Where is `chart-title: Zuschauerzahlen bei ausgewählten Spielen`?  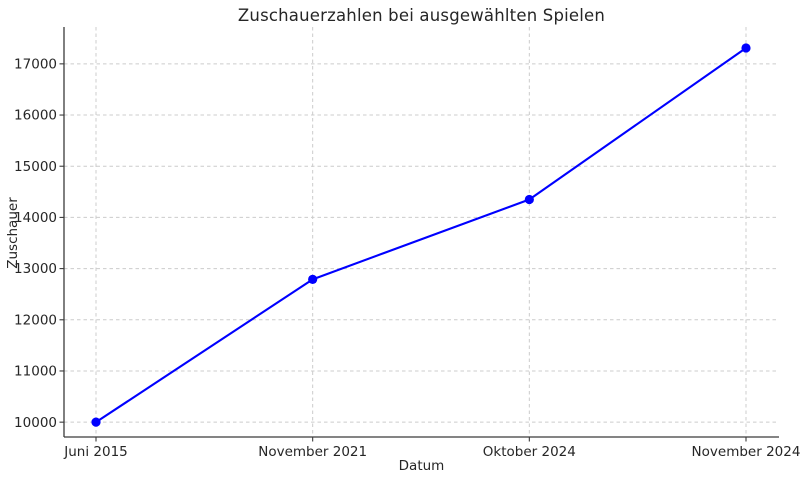 chart-title: Zuschauerzahlen bei ausgewählten Spielen is located at coordinates (421, 15).